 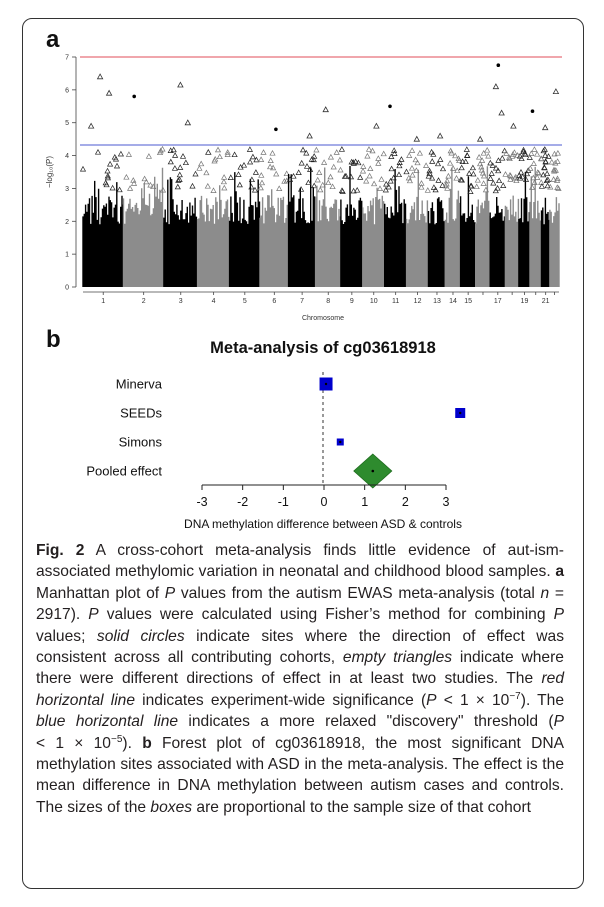 I want to click on manhattan-x-tick-label: 5, so click(x=245, y=301).